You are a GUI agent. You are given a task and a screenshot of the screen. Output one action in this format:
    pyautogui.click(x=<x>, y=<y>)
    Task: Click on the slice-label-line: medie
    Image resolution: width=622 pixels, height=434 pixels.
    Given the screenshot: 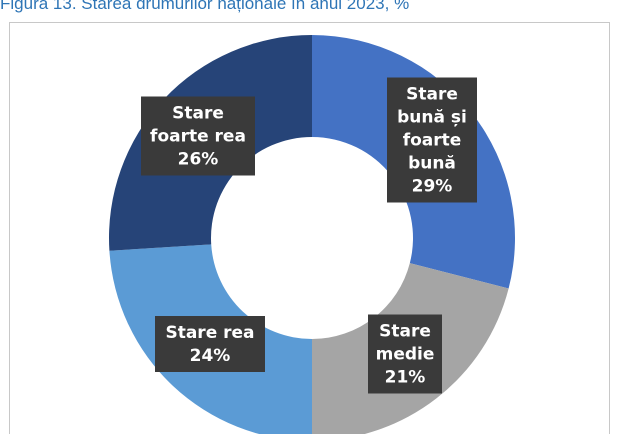 What is the action you would take?
    pyautogui.click(x=405, y=355)
    